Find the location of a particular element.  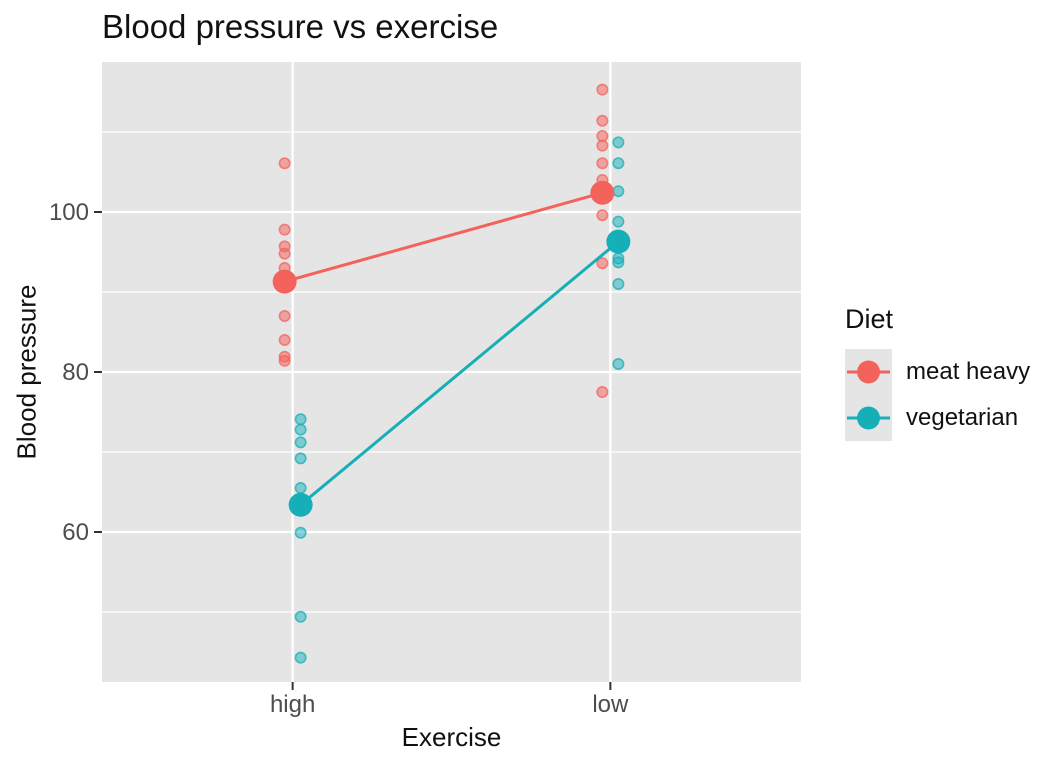

legend-label-meat-heavy: meat heavy is located at coordinates (968, 371).